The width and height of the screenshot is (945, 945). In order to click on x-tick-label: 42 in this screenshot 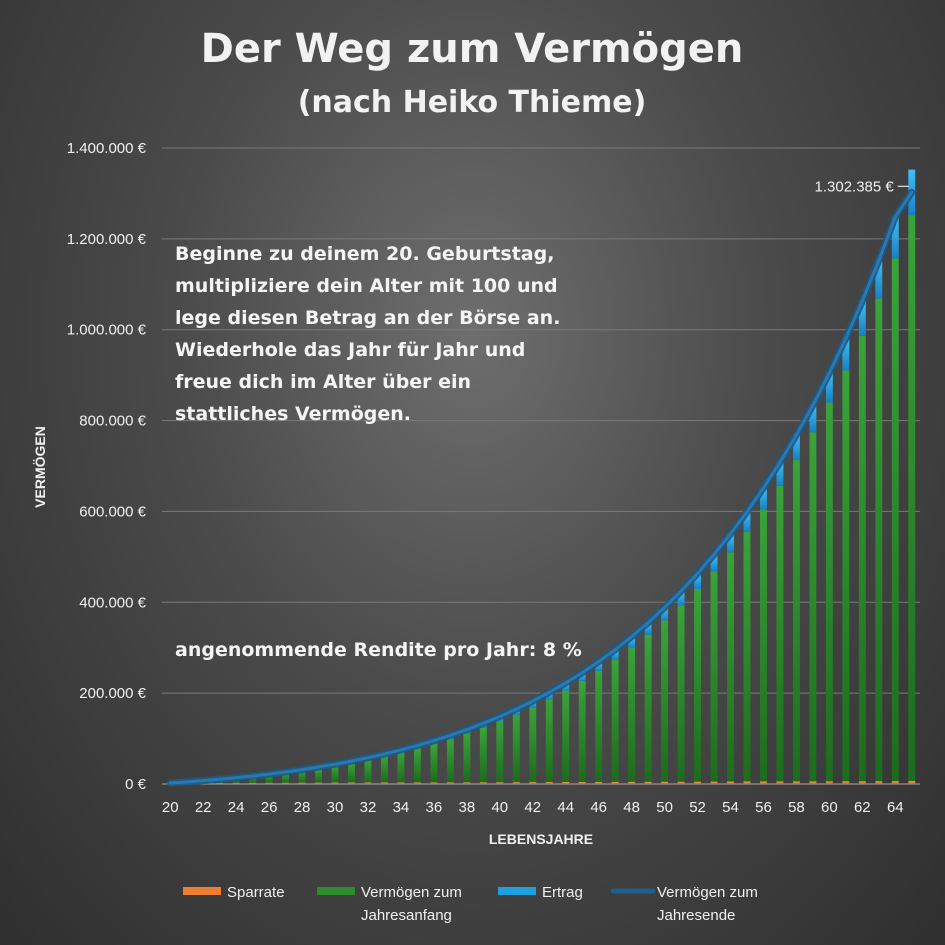, I will do `click(532, 807)`.